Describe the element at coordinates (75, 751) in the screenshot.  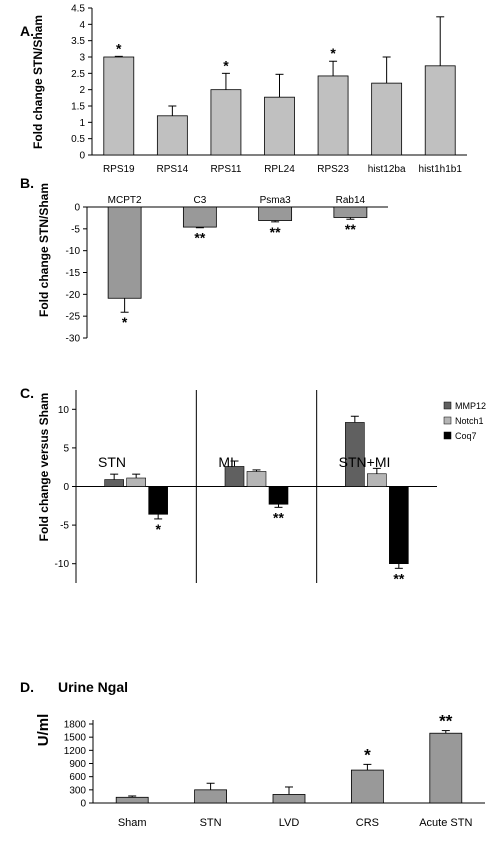
I see `panel-d-ytick-label: 1200` at that location.